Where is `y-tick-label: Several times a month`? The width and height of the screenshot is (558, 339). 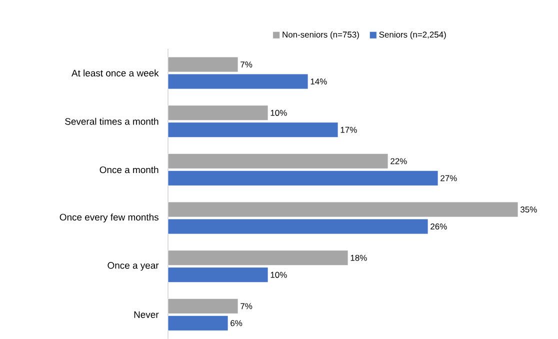 y-tick-label: Several times a month is located at coordinates (111, 121).